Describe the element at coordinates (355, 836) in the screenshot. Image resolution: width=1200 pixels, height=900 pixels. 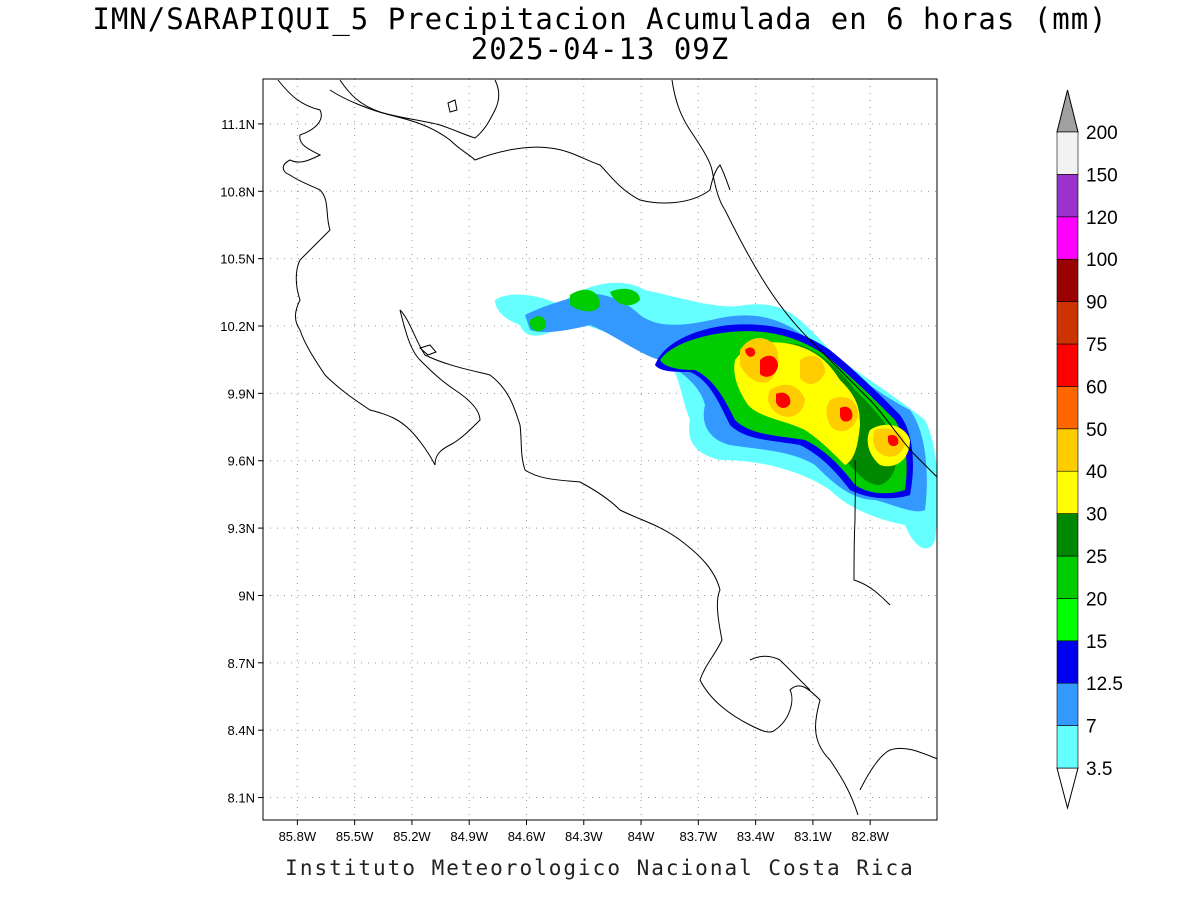
I see `lon-tick-label: 85.5W` at that location.